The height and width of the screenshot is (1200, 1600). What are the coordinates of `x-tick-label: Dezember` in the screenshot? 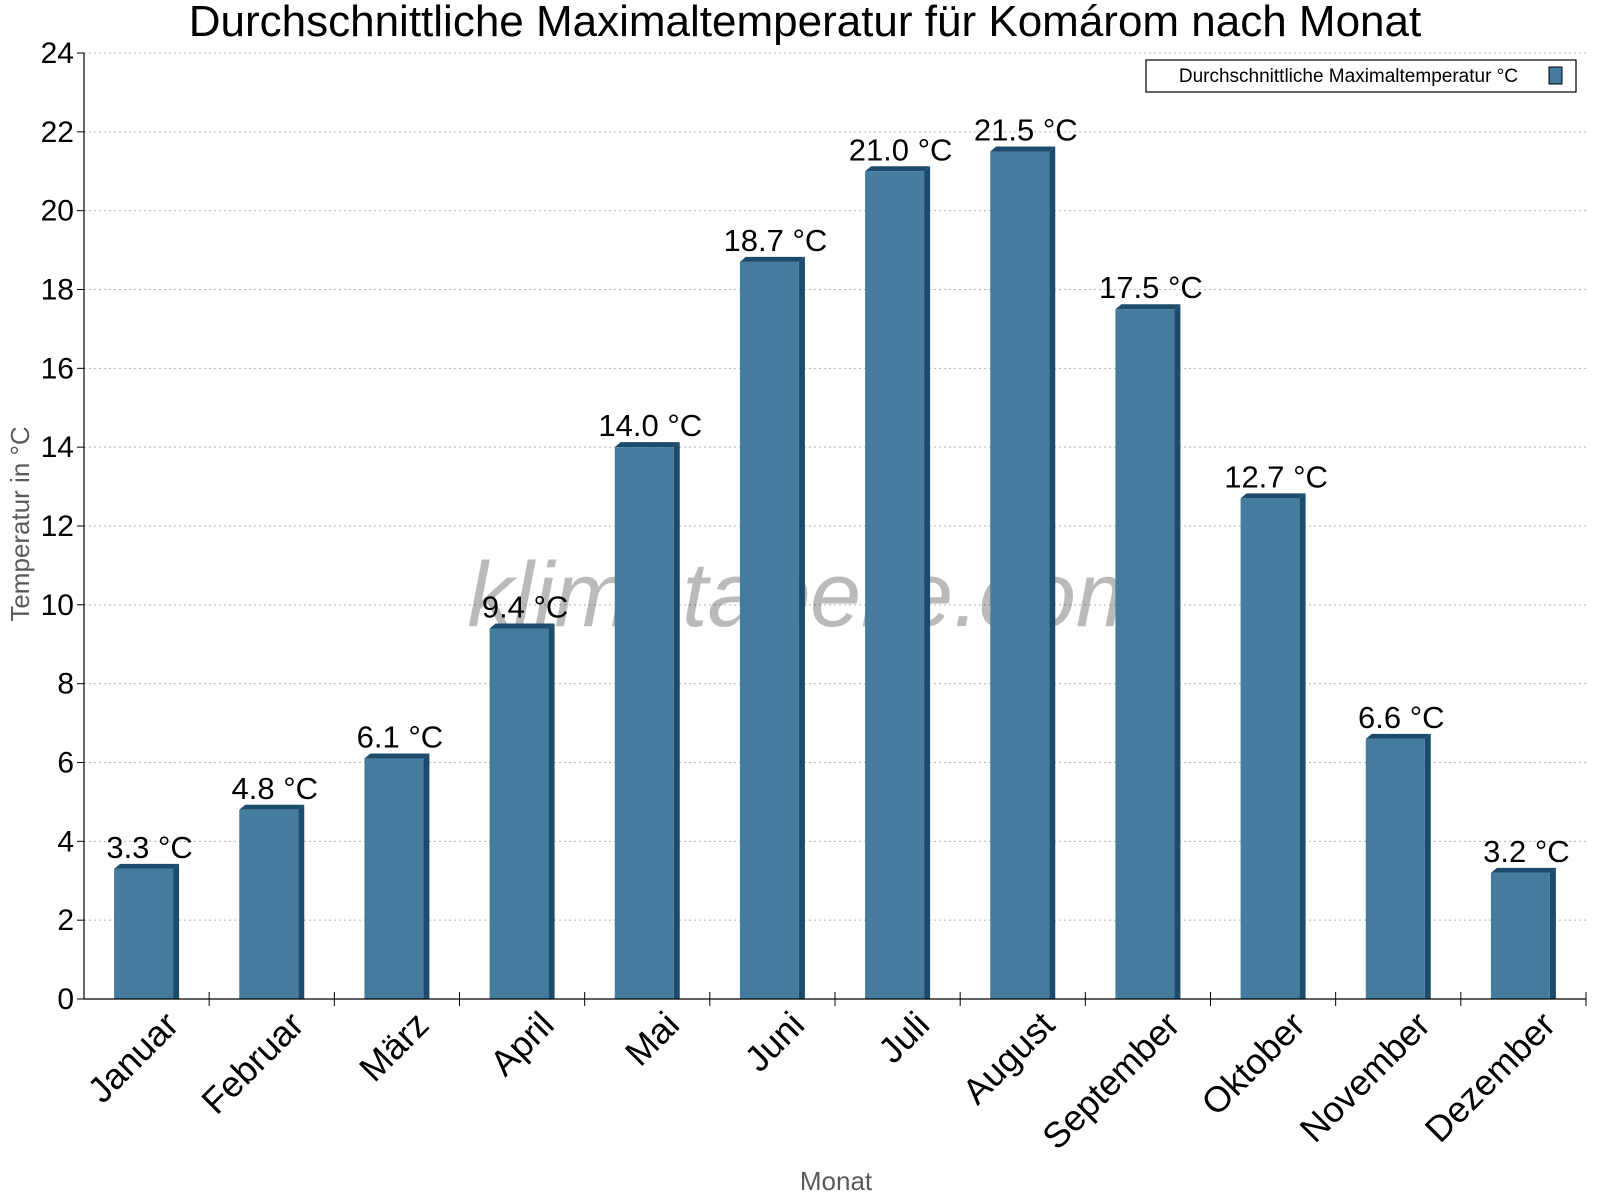 It's located at (1490, 1077).